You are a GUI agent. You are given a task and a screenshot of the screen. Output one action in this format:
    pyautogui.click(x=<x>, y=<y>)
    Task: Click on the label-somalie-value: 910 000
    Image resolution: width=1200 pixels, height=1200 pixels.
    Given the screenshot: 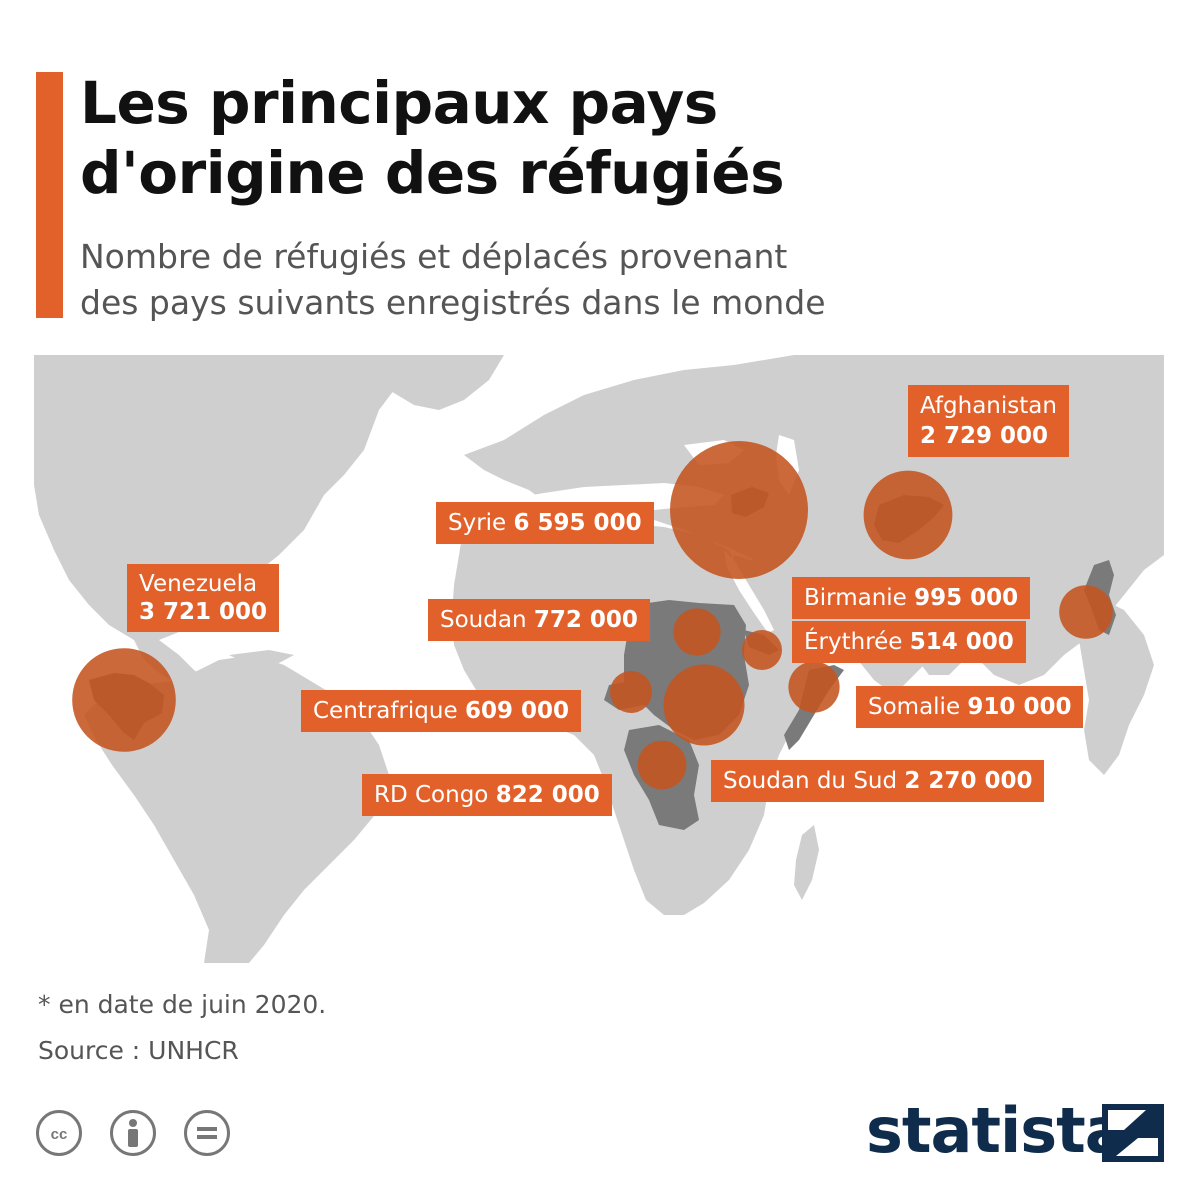 What is the action you would take?
    pyautogui.click(x=1019, y=707)
    